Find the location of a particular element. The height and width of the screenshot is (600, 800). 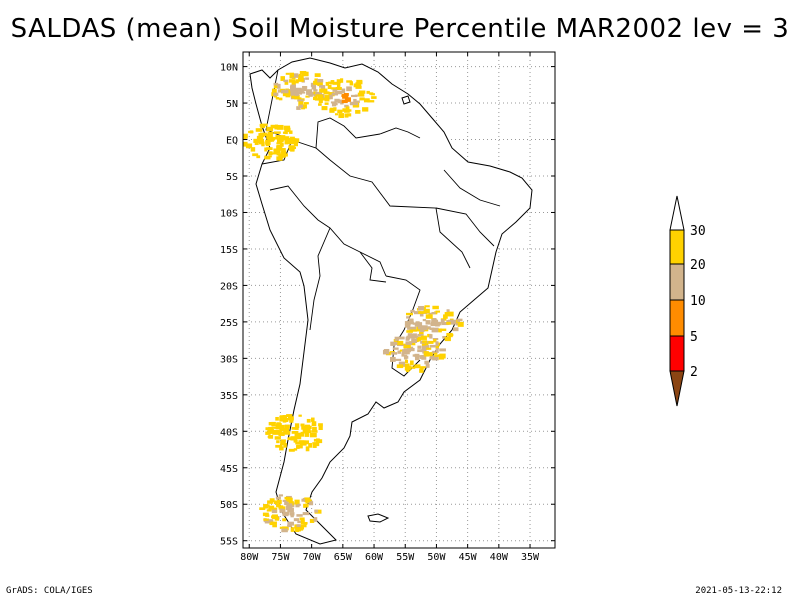

lon-tick-label: 80W is located at coordinates (249, 557).